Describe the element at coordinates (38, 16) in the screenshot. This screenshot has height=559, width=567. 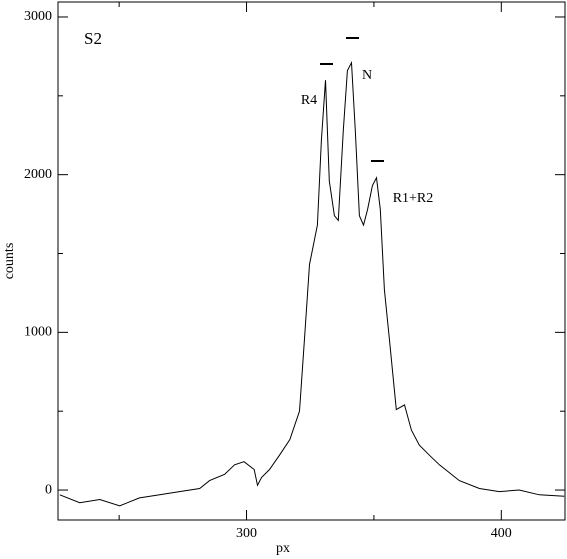
I see `y-tick-label: 3000` at that location.